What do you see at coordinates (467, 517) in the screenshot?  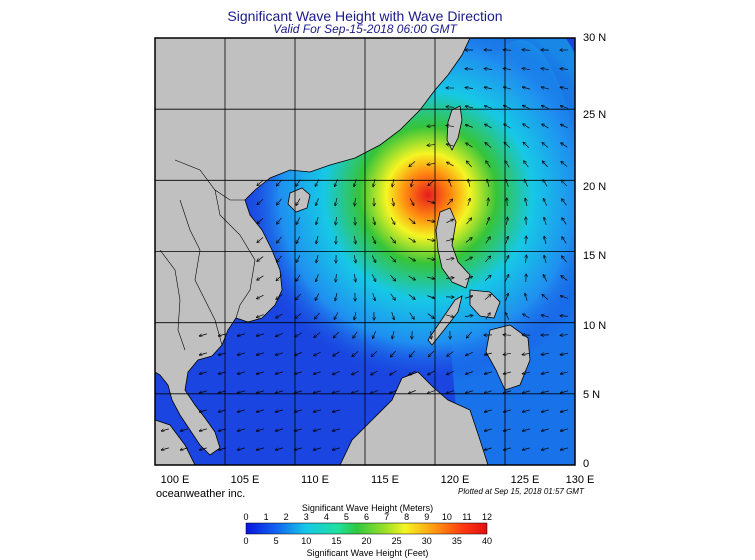 I see `colorbar-meters-tick: 11` at bounding box center [467, 517].